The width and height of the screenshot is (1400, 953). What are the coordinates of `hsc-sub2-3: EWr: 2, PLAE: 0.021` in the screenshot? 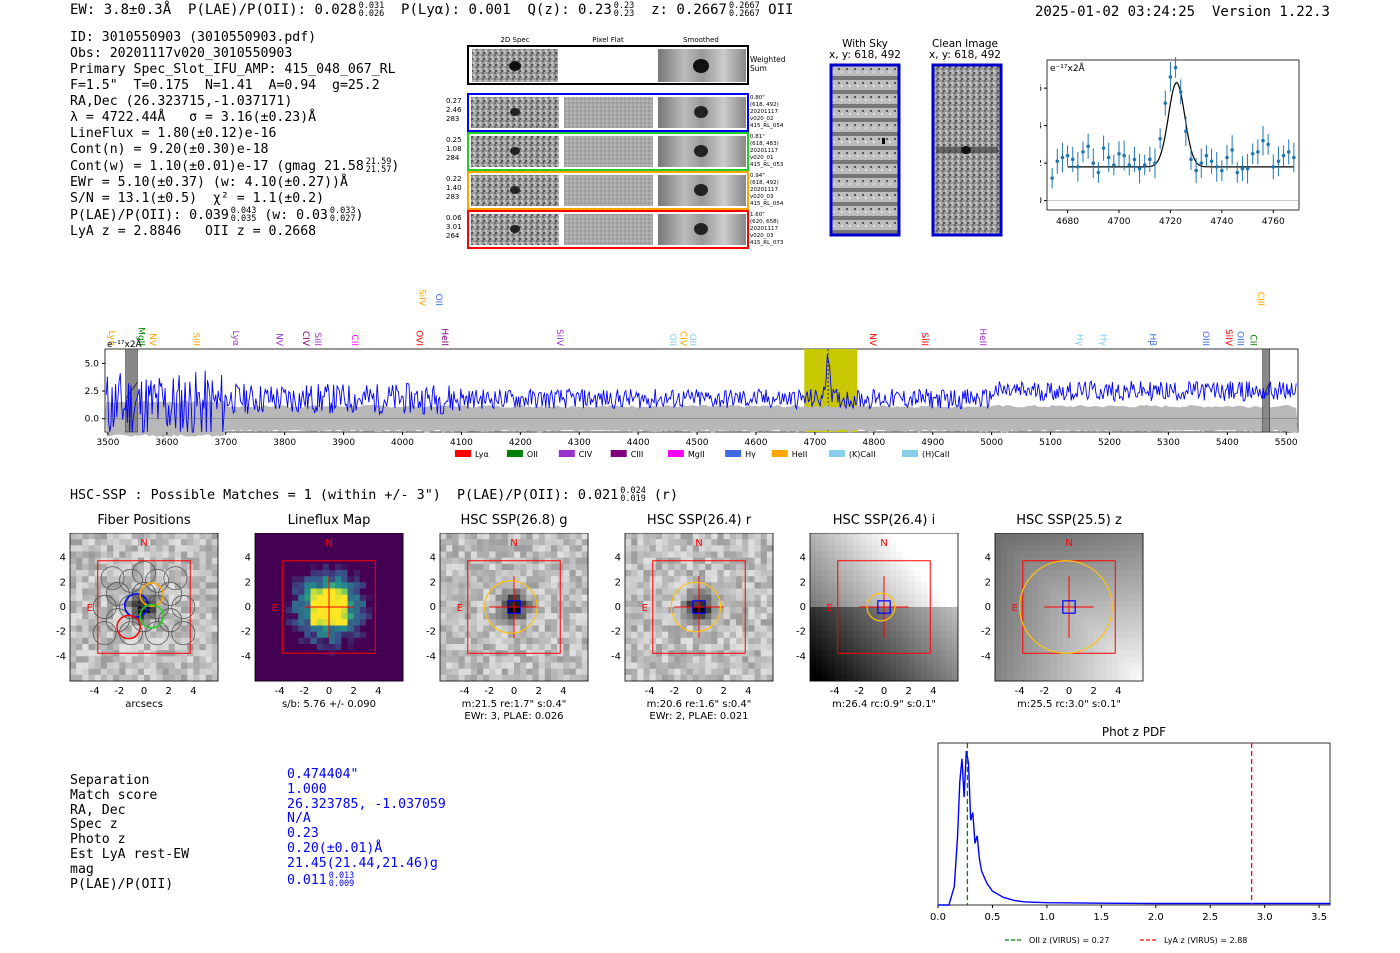 It's located at (698, 716).